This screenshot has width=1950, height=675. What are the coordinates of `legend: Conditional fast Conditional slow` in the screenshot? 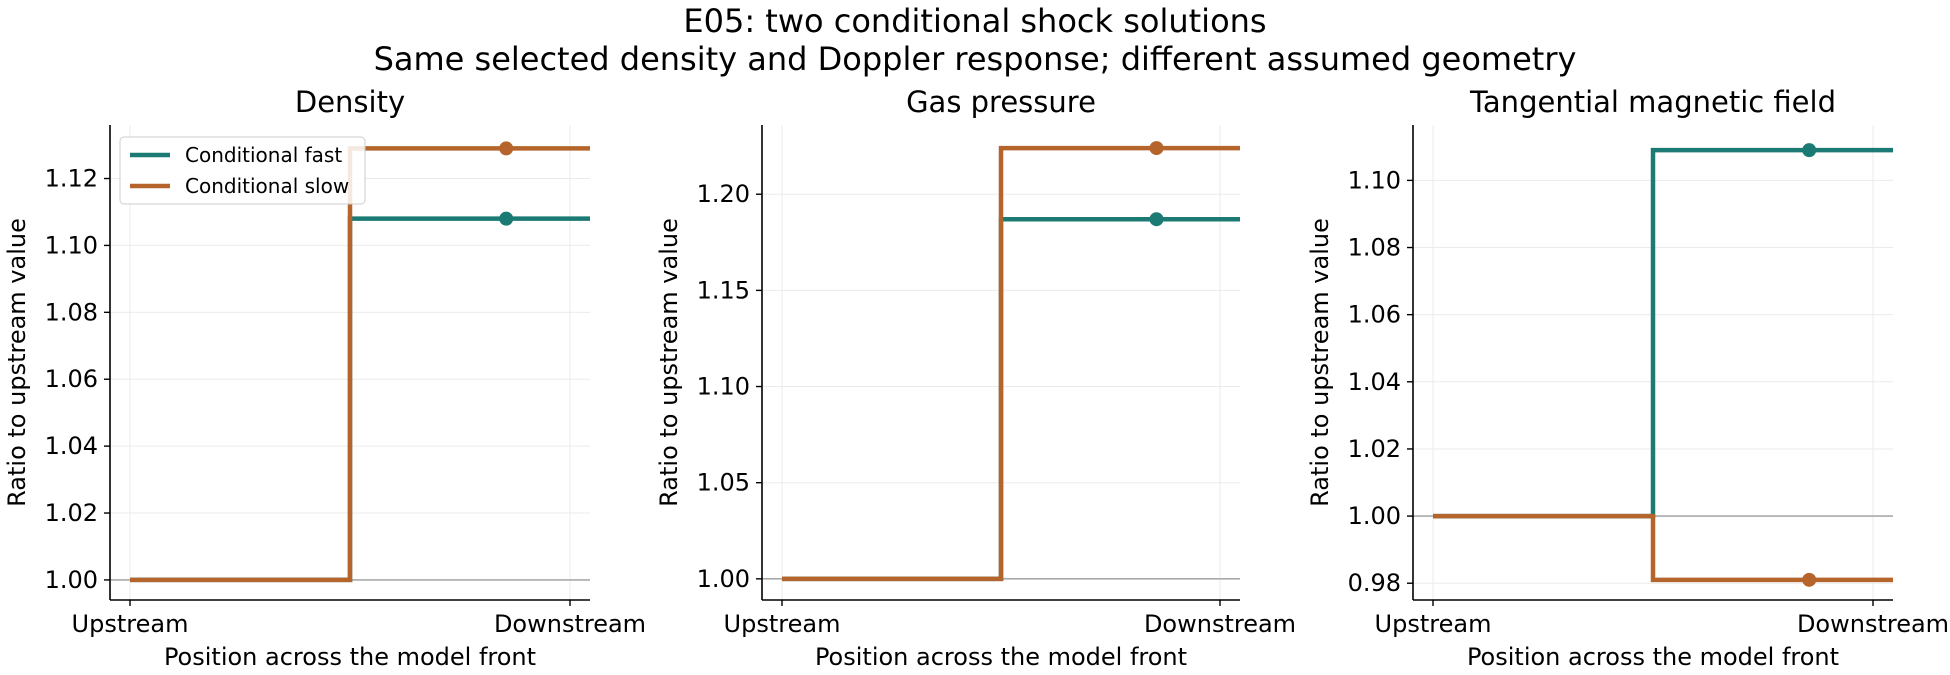 It's located at (242, 170).